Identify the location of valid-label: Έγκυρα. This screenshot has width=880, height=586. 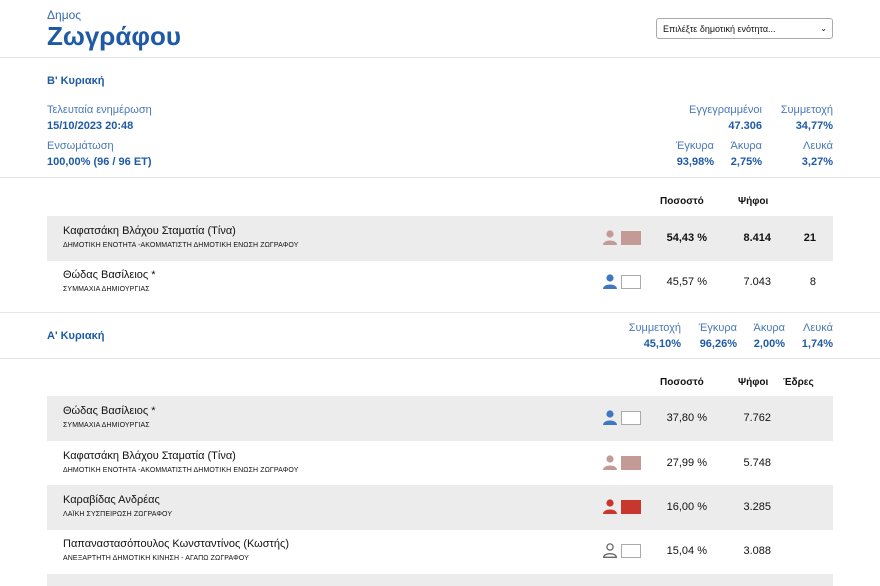
(694, 146).